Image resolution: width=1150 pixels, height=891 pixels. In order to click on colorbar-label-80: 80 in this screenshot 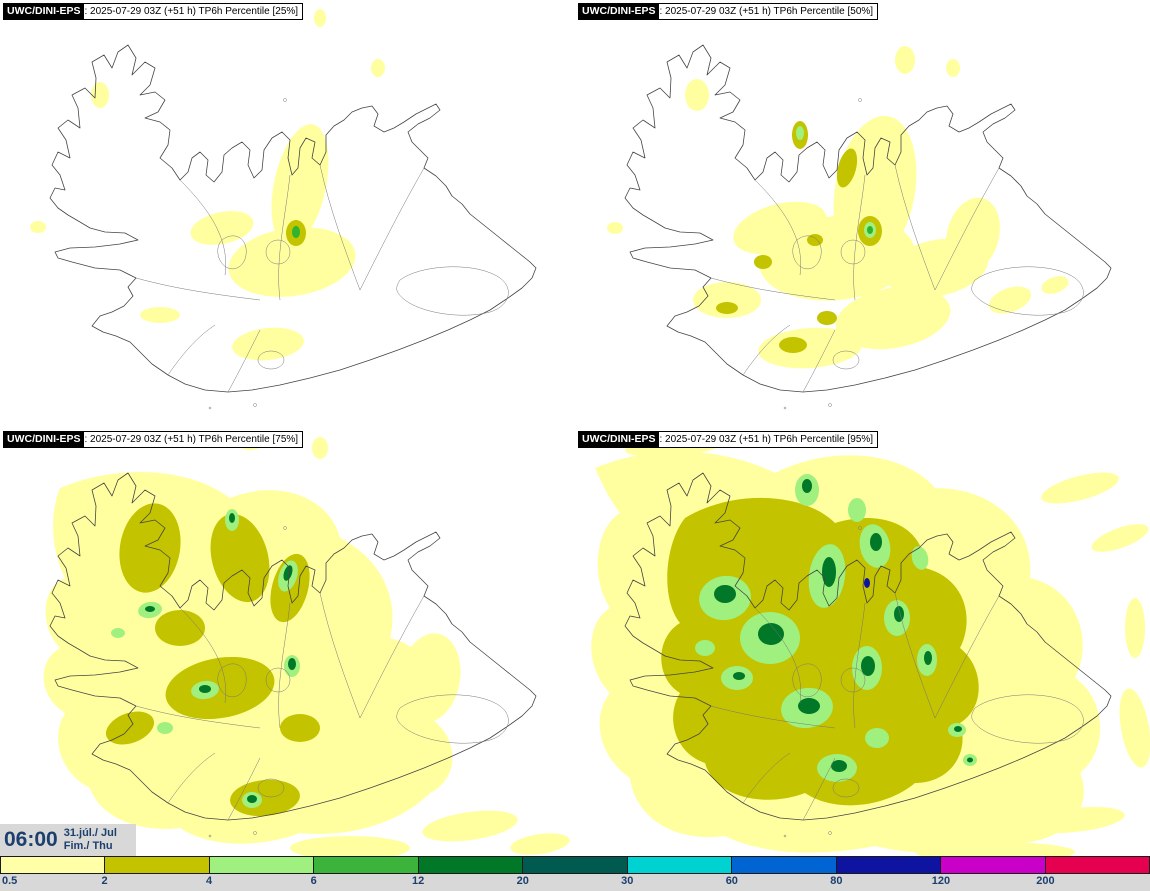, I will do `click(836, 881)`.